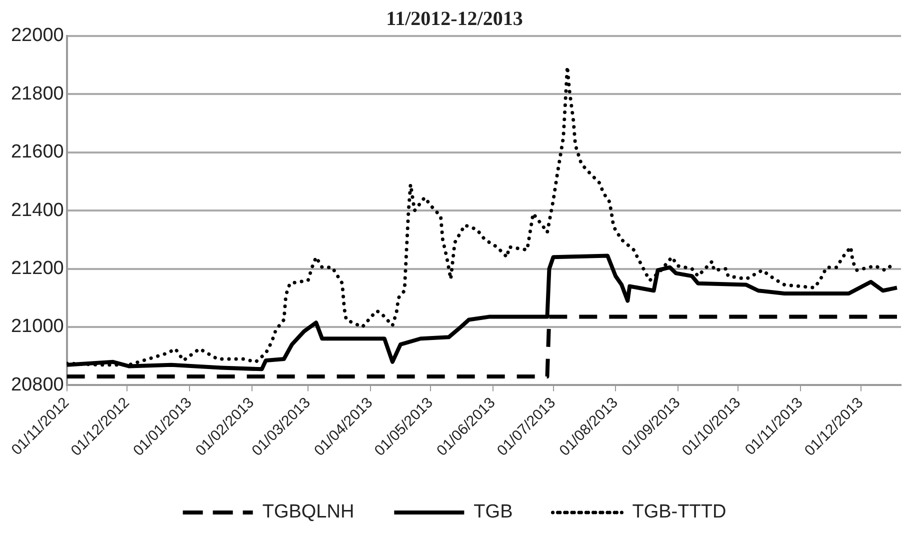 The height and width of the screenshot is (540, 915). I want to click on legend-label: TGB, so click(493, 512).